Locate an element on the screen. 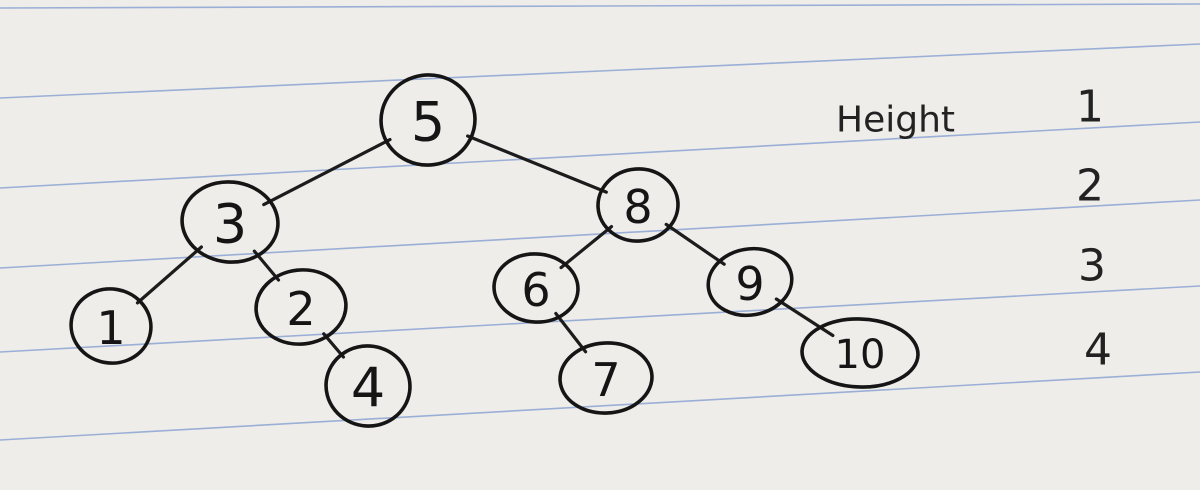 This screenshot has height=490, width=1200. node-label: 6 is located at coordinates (535, 290).